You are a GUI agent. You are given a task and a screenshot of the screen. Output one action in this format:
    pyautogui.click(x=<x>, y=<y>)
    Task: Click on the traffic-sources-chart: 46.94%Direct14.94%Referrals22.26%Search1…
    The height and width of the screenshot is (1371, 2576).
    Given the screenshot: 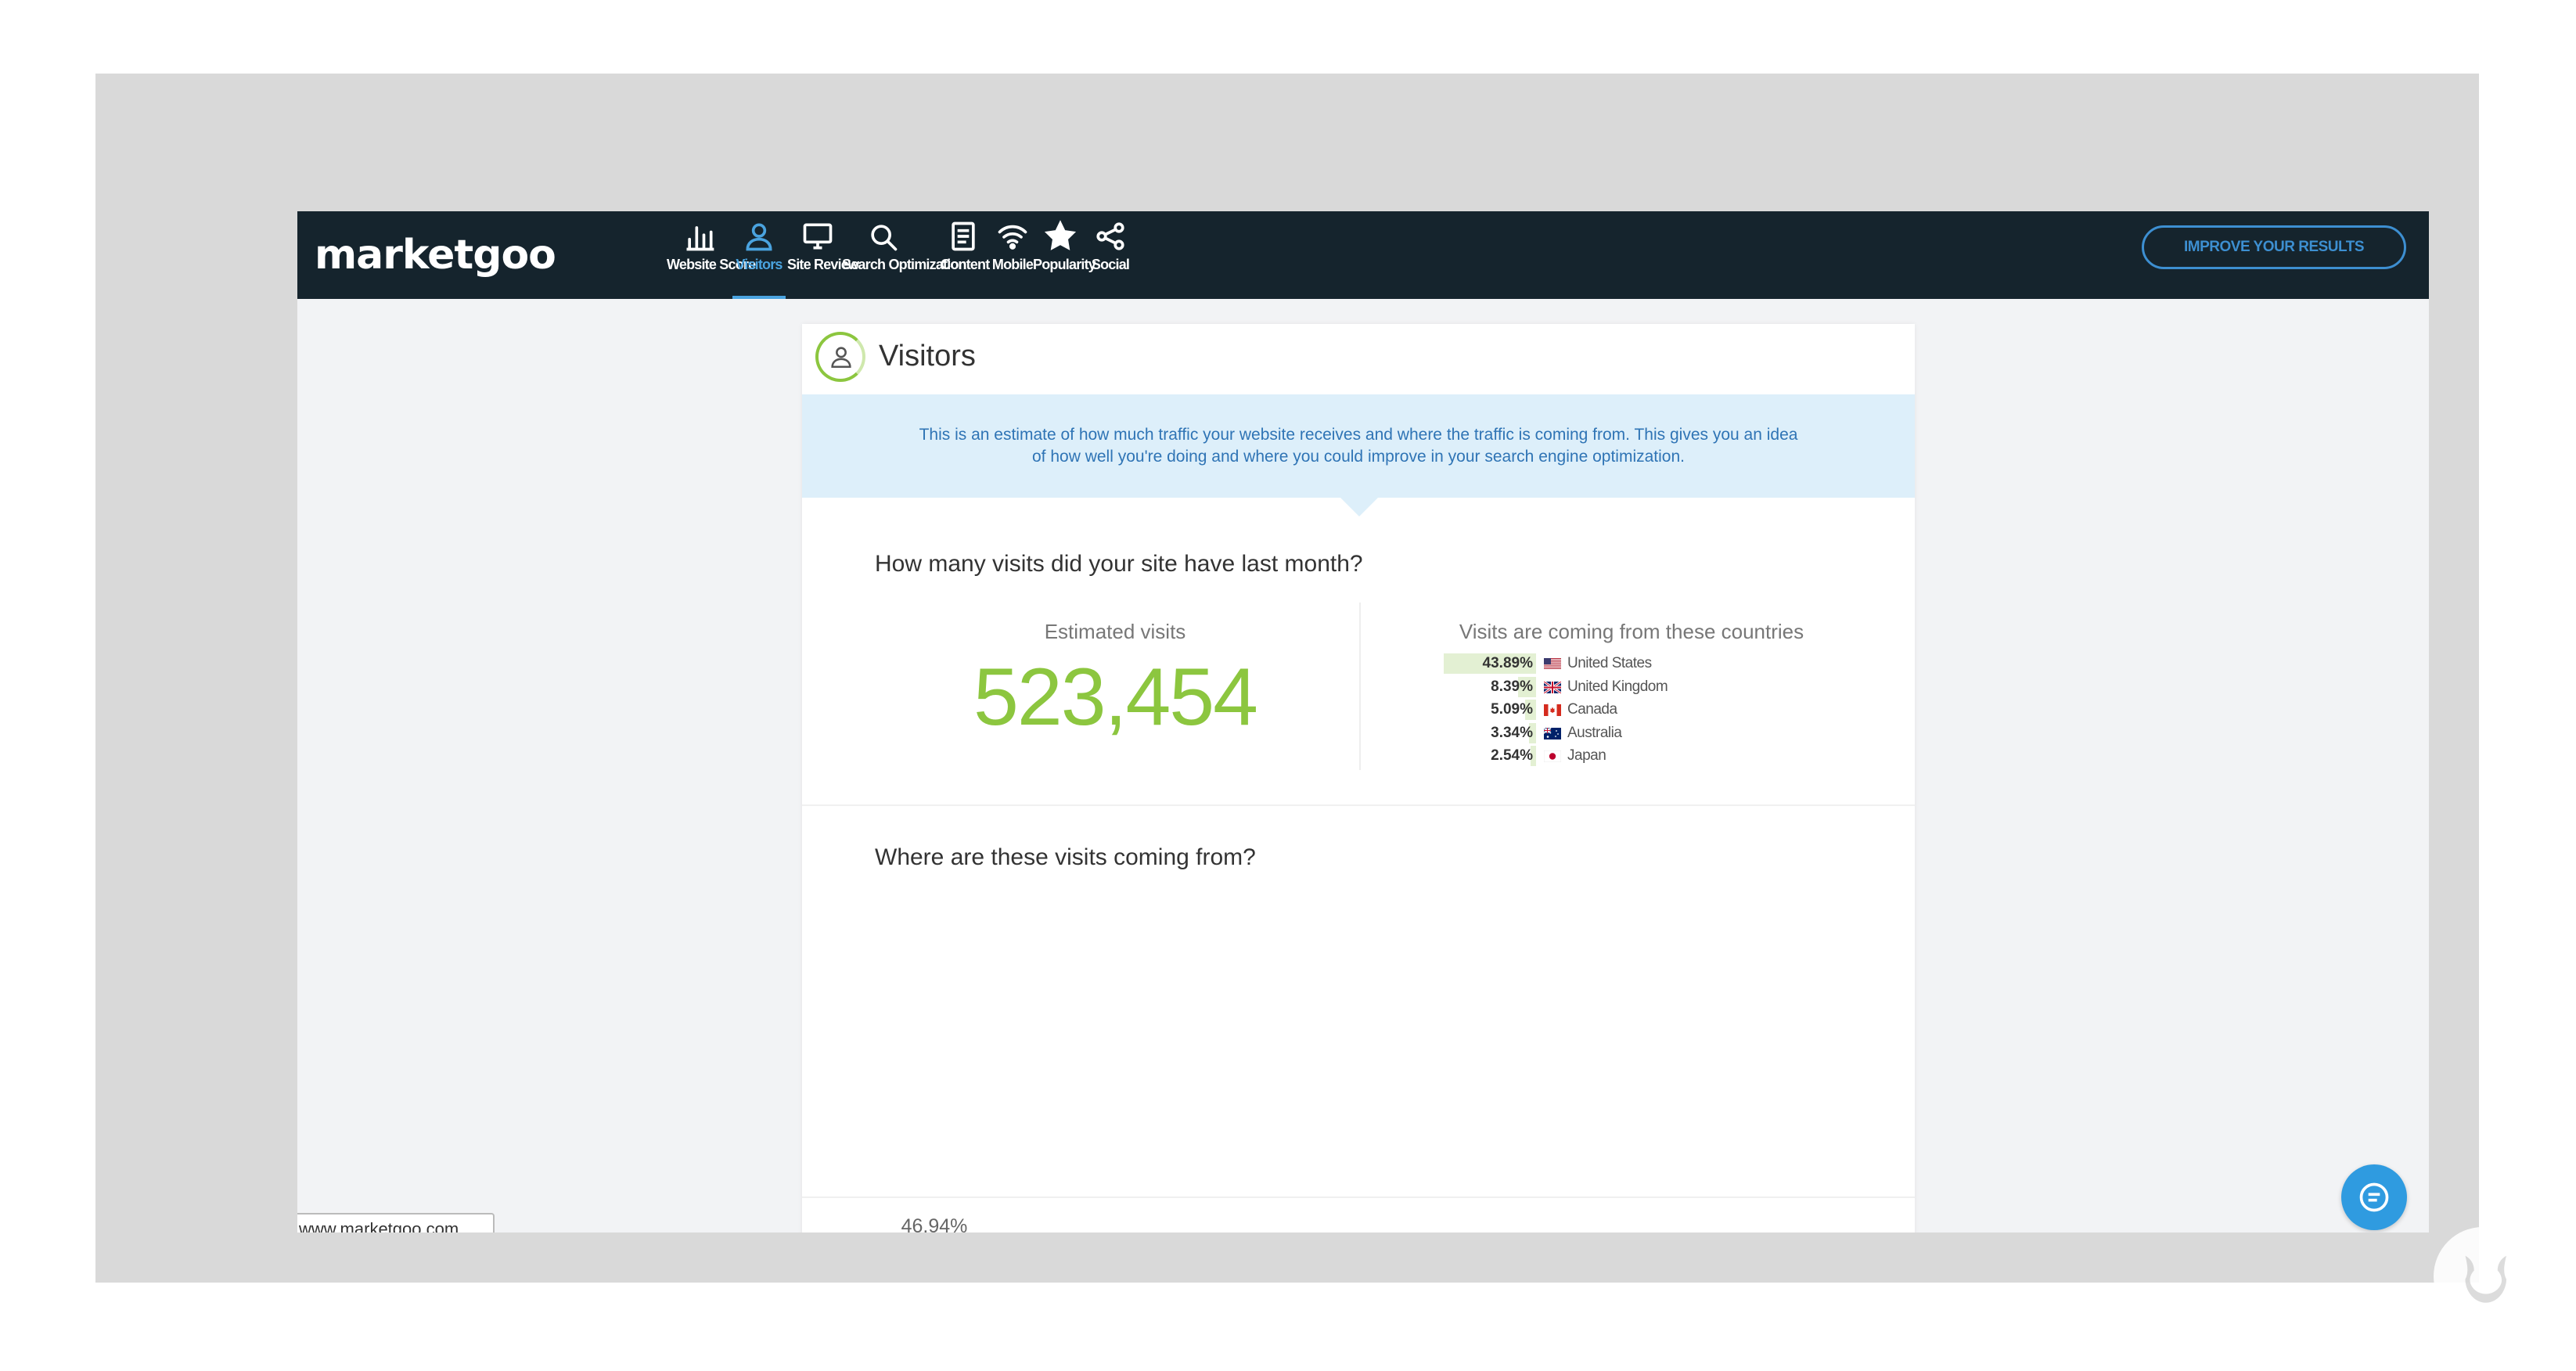 What is the action you would take?
    pyautogui.click(x=1354, y=1083)
    